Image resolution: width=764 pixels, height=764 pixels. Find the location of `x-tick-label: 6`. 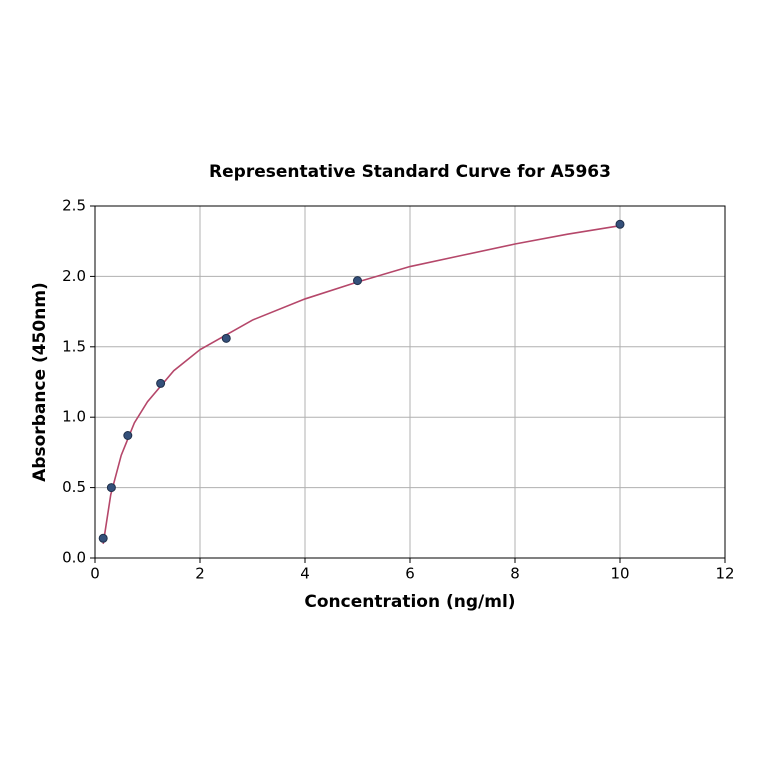

x-tick-label: 6 is located at coordinates (410, 574).